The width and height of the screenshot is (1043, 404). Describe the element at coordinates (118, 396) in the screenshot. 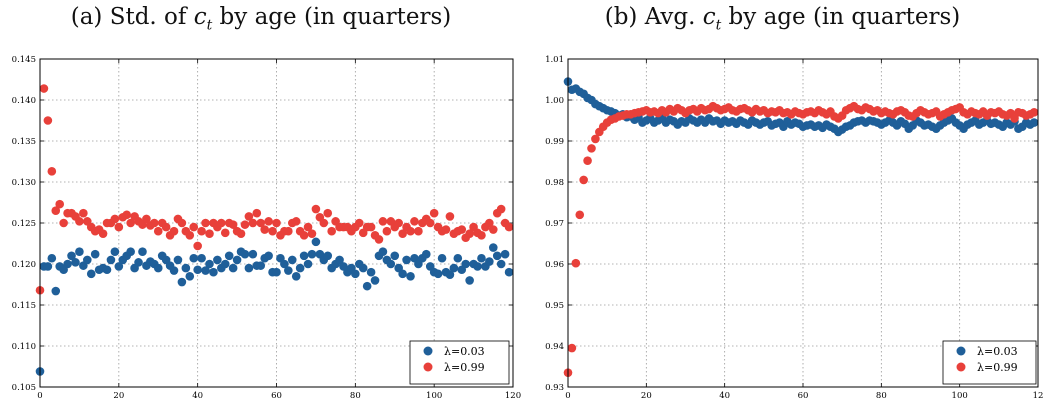

I see `x-tick-label: 20` at that location.